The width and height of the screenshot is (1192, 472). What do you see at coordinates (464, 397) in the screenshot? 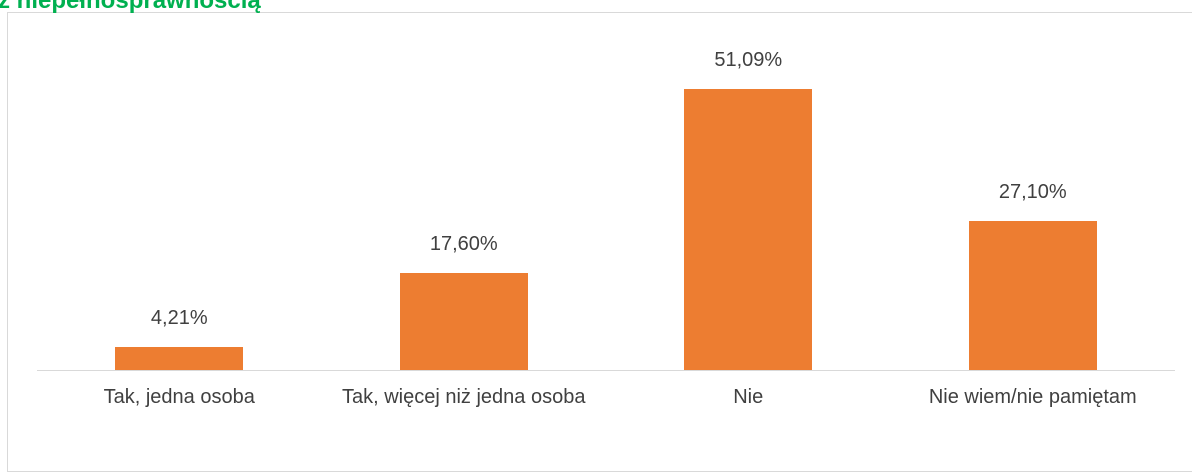
I see `x-tick-label: Tak, więcej niż jedna osoba` at bounding box center [464, 397].